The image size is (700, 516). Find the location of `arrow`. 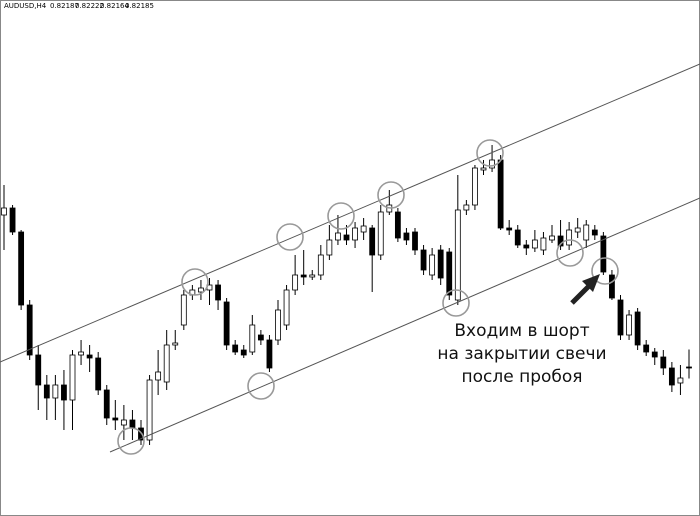

arrow is located at coordinates (585, 289).